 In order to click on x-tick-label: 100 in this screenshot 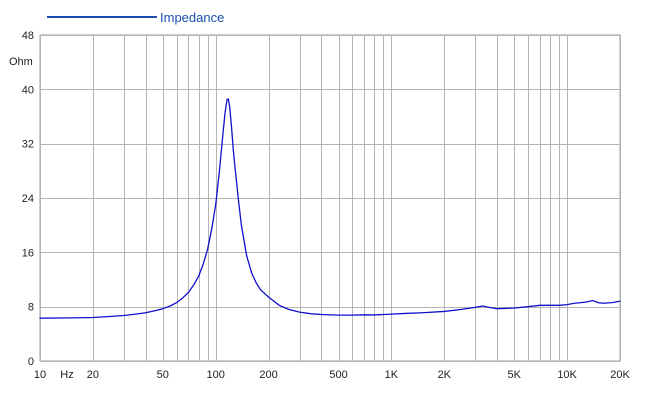, I will do `click(216, 375)`.